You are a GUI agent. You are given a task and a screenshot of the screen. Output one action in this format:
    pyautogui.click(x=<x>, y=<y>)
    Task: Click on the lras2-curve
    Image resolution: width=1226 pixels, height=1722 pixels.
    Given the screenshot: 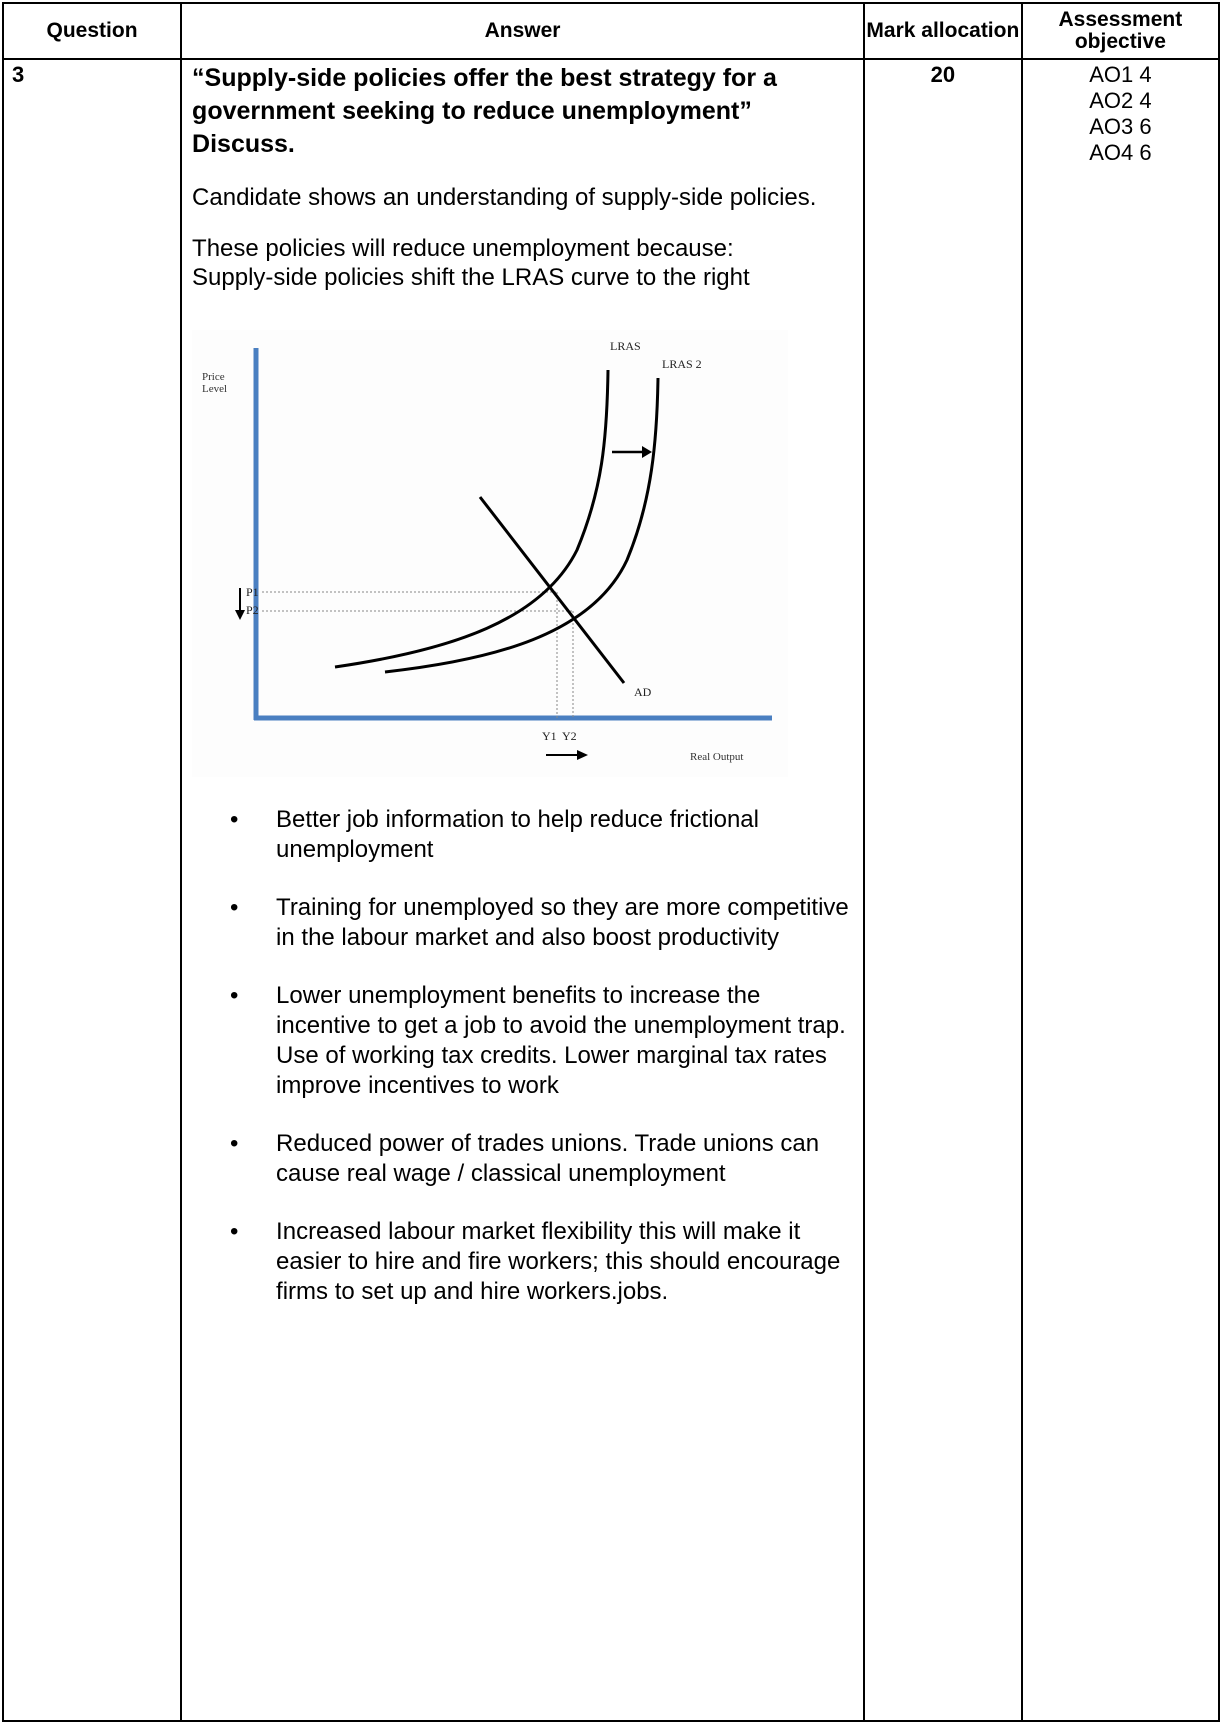 What is the action you would take?
    pyautogui.click(x=522, y=525)
    